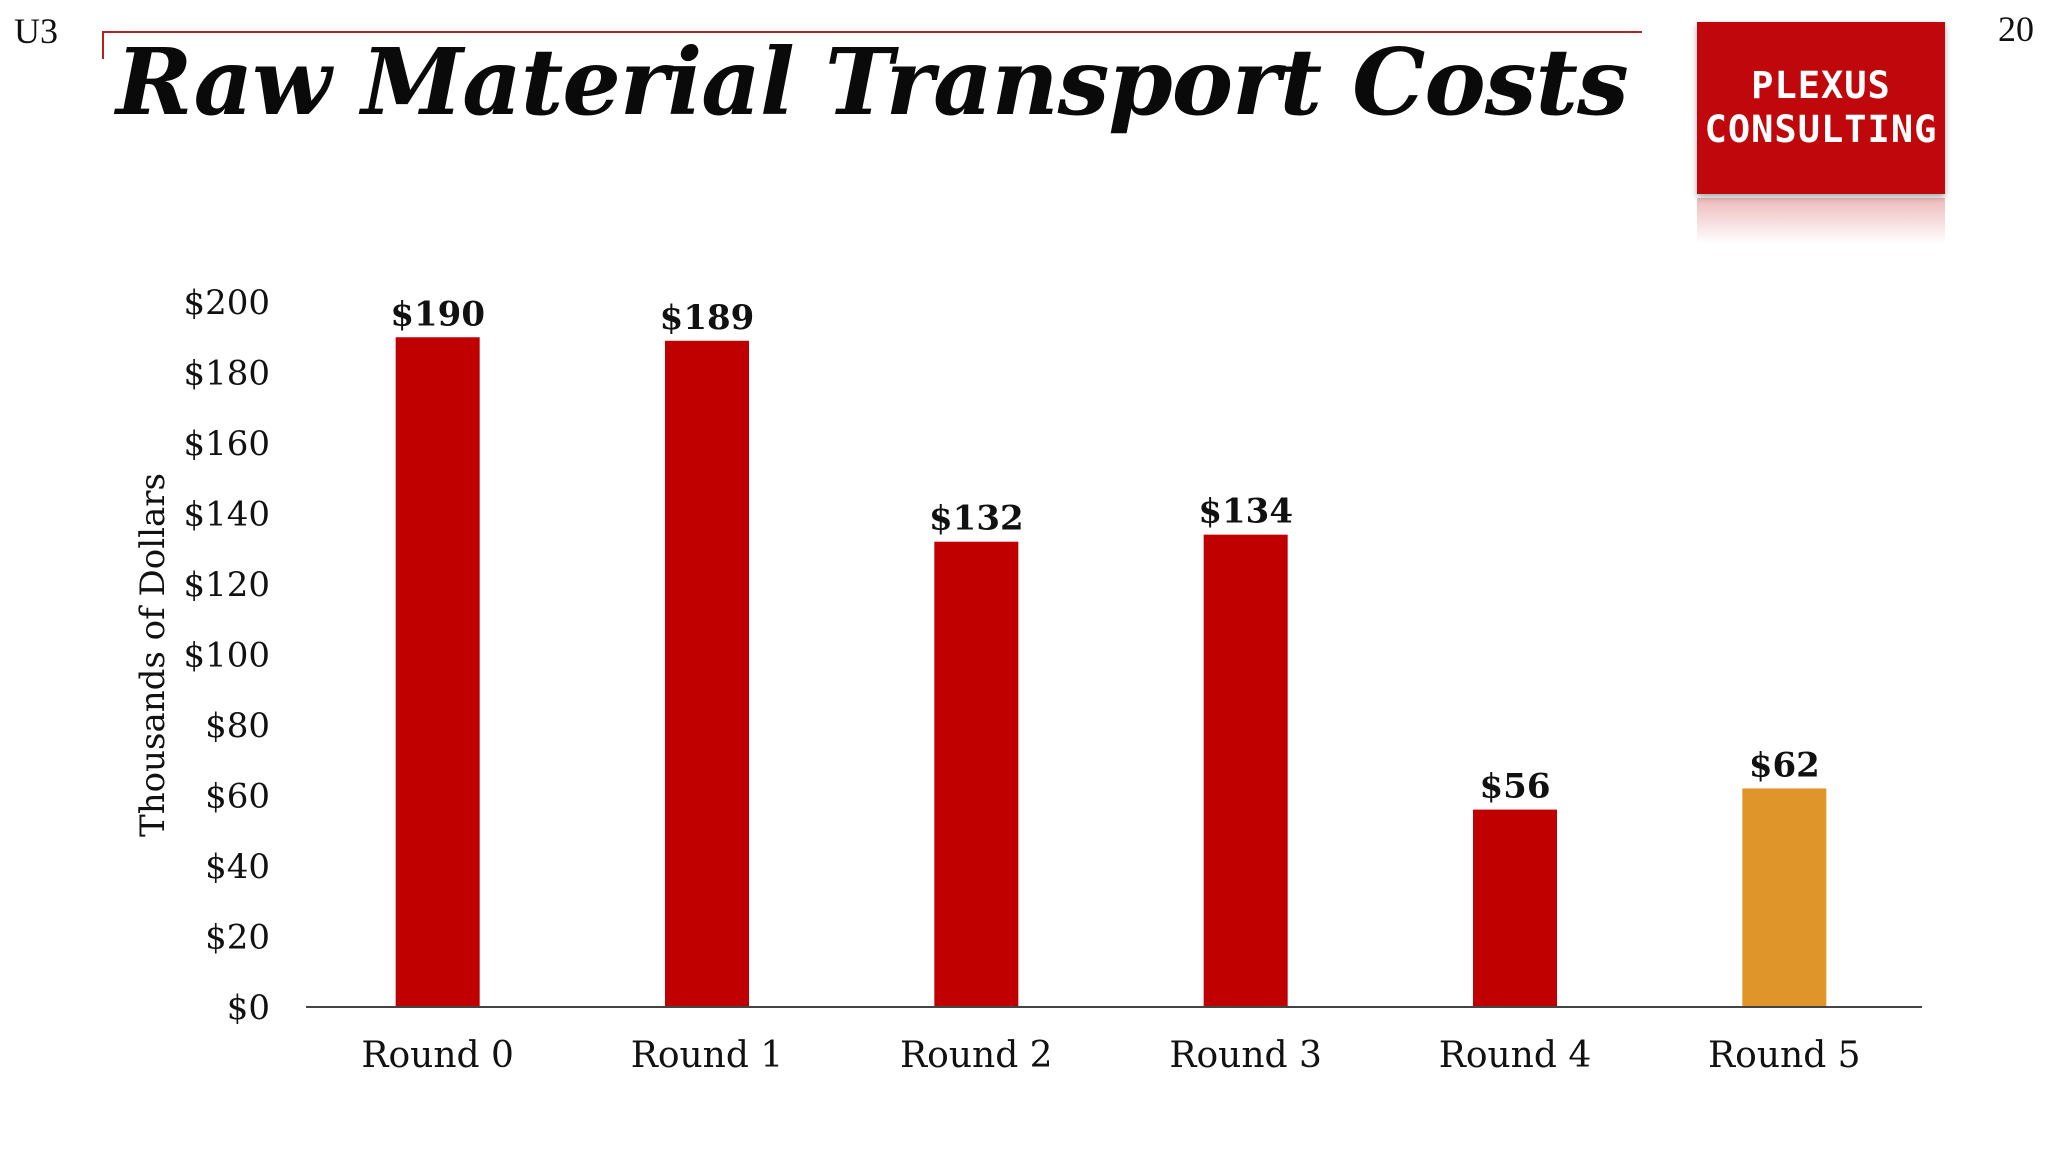 The width and height of the screenshot is (2048, 1152). I want to click on logo-line-2: CONSULTING, so click(1821, 129).